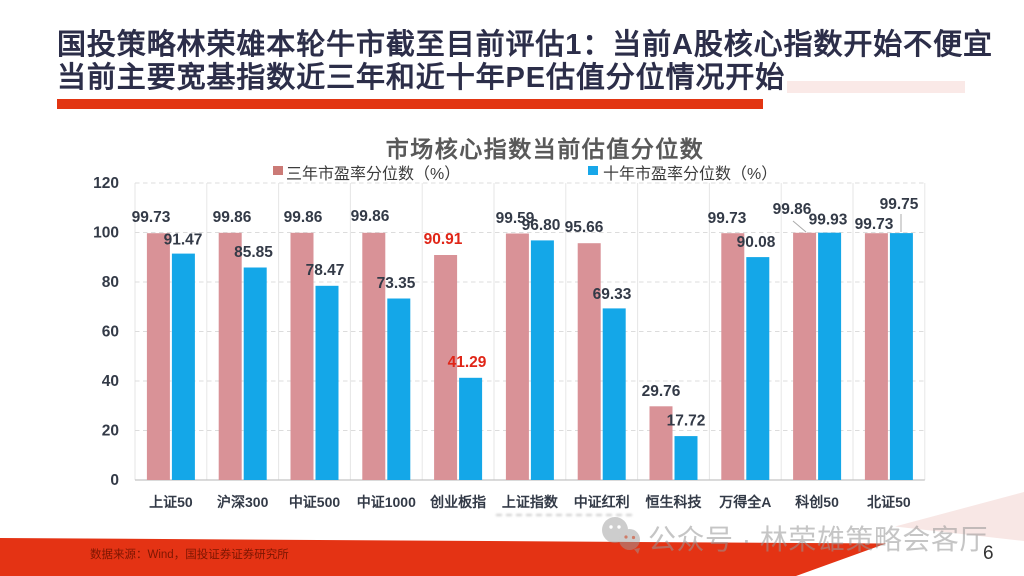 Image resolution: width=1024 pixels, height=576 pixels. Describe the element at coordinates (899, 204) in the screenshot. I see `svg-text: 99.75` at that location.